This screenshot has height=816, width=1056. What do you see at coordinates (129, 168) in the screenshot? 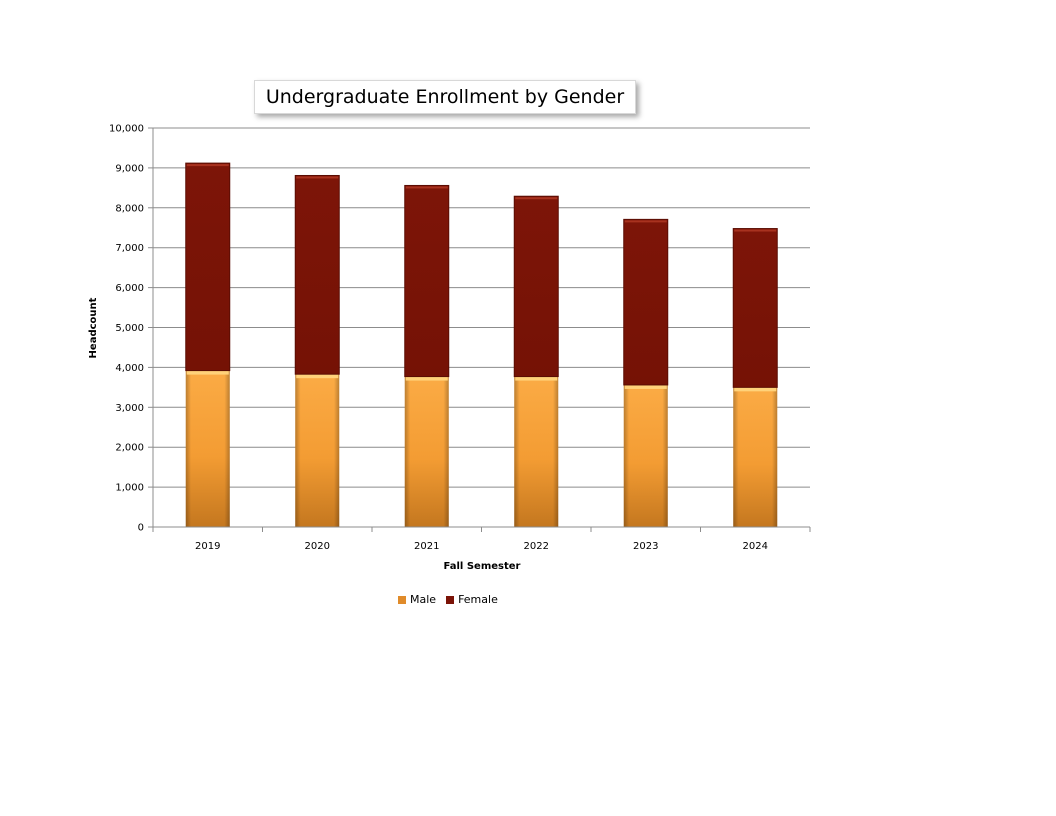
I see `y-tick-label: 9,000` at bounding box center [129, 168].